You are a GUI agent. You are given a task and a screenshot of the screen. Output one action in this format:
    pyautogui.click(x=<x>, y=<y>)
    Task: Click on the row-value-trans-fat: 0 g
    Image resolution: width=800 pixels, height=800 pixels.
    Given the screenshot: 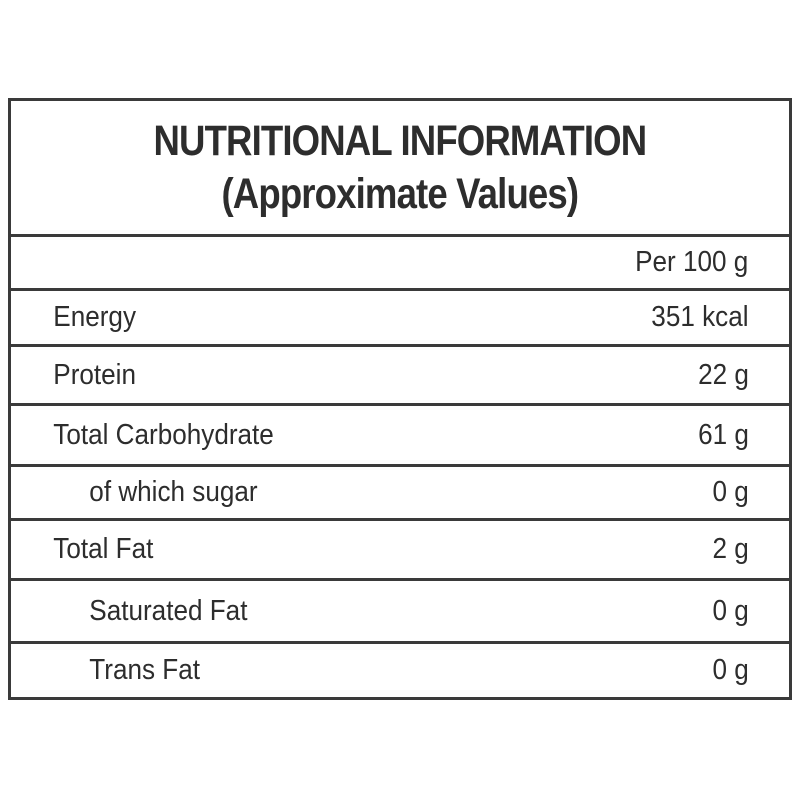 What is the action you would take?
    pyautogui.click(x=730, y=670)
    